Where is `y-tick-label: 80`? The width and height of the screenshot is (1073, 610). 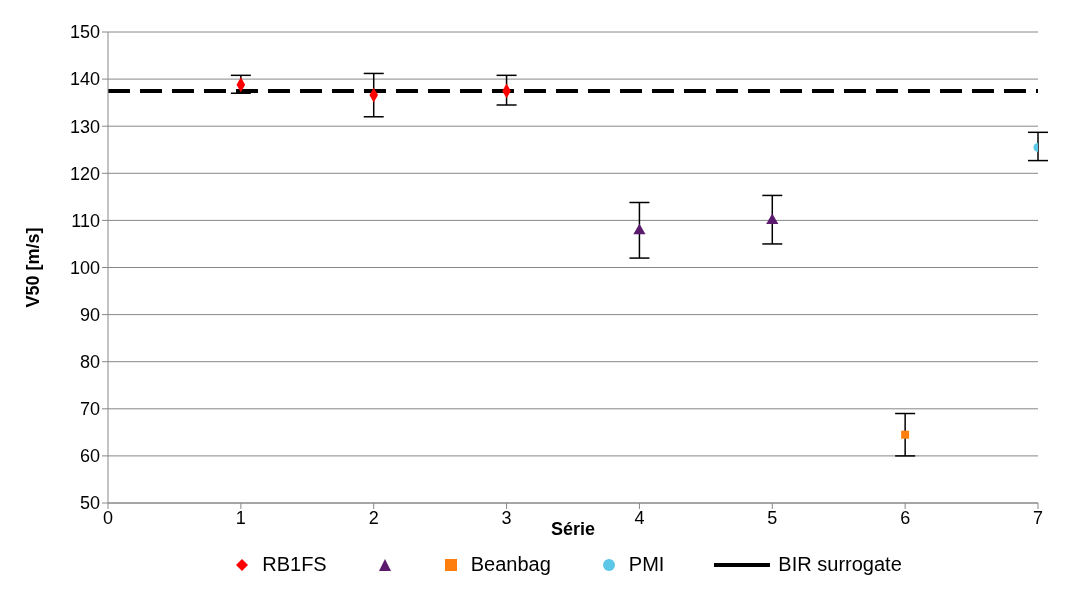 y-tick-label: 80 is located at coordinates (89, 362).